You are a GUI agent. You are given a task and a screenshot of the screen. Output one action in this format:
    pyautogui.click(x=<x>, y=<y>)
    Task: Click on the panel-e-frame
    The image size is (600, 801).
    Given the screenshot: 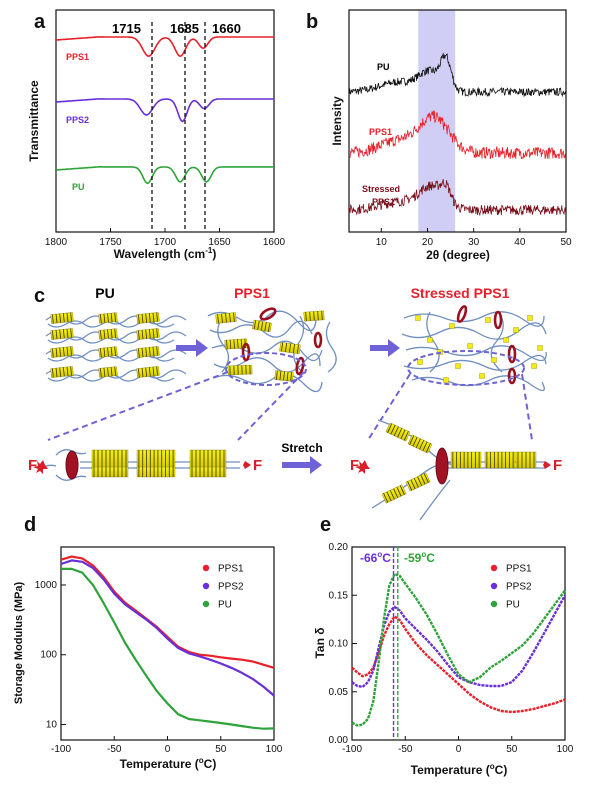 What is the action you would take?
    pyautogui.click(x=458, y=643)
    